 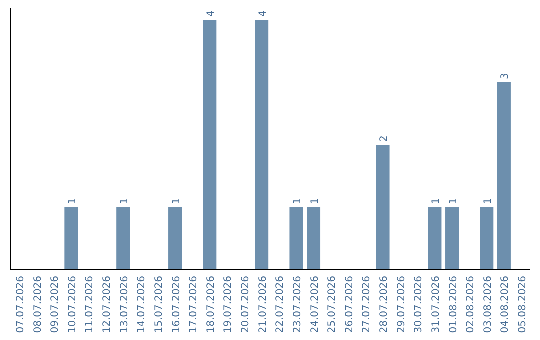 What do you see at coordinates (436, 305) in the screenshot?
I see `x-tick-label: 31.07.2026` at bounding box center [436, 305].